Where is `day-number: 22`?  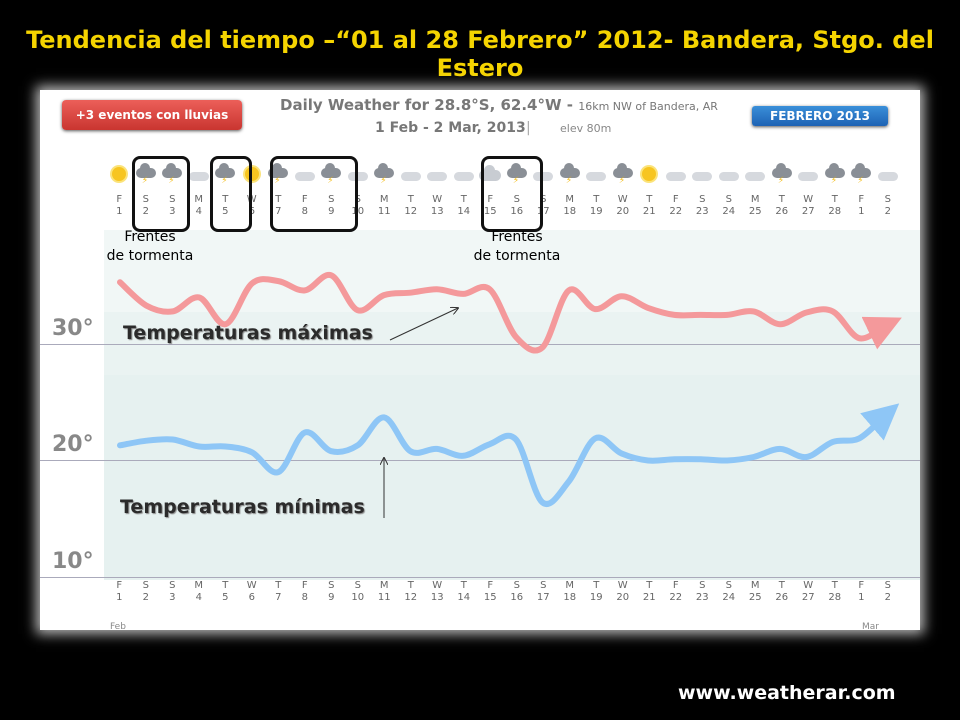 day-number: 22 is located at coordinates (676, 211).